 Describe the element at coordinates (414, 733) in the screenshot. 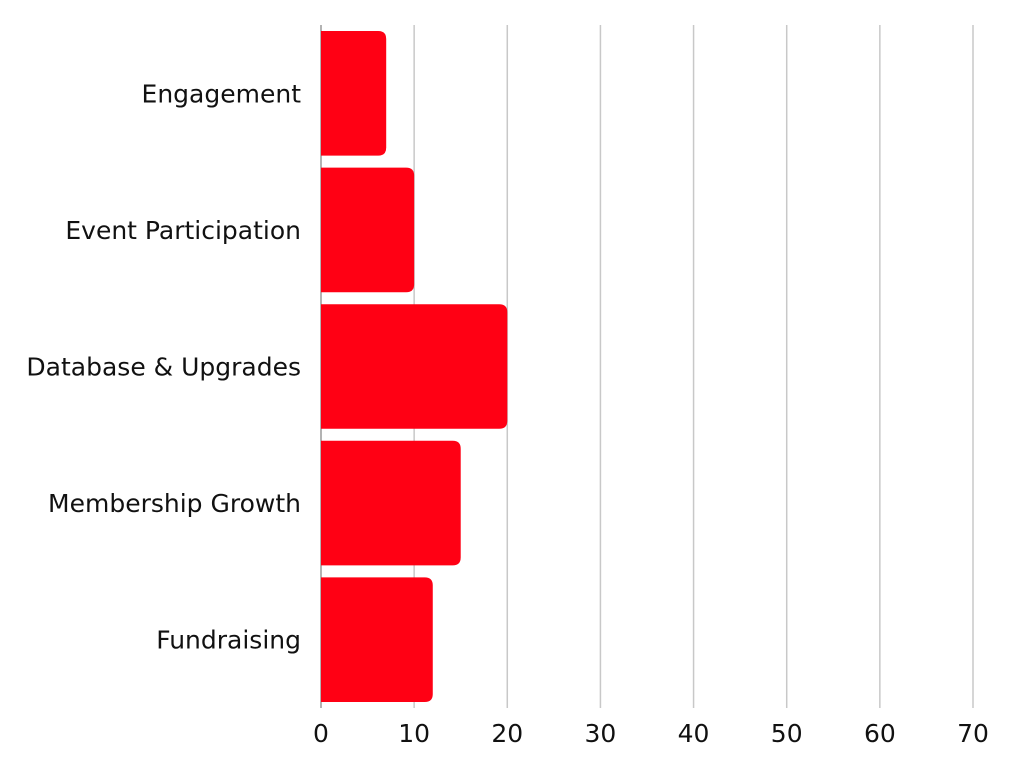

I see `x-tick-label-10: 10` at that location.